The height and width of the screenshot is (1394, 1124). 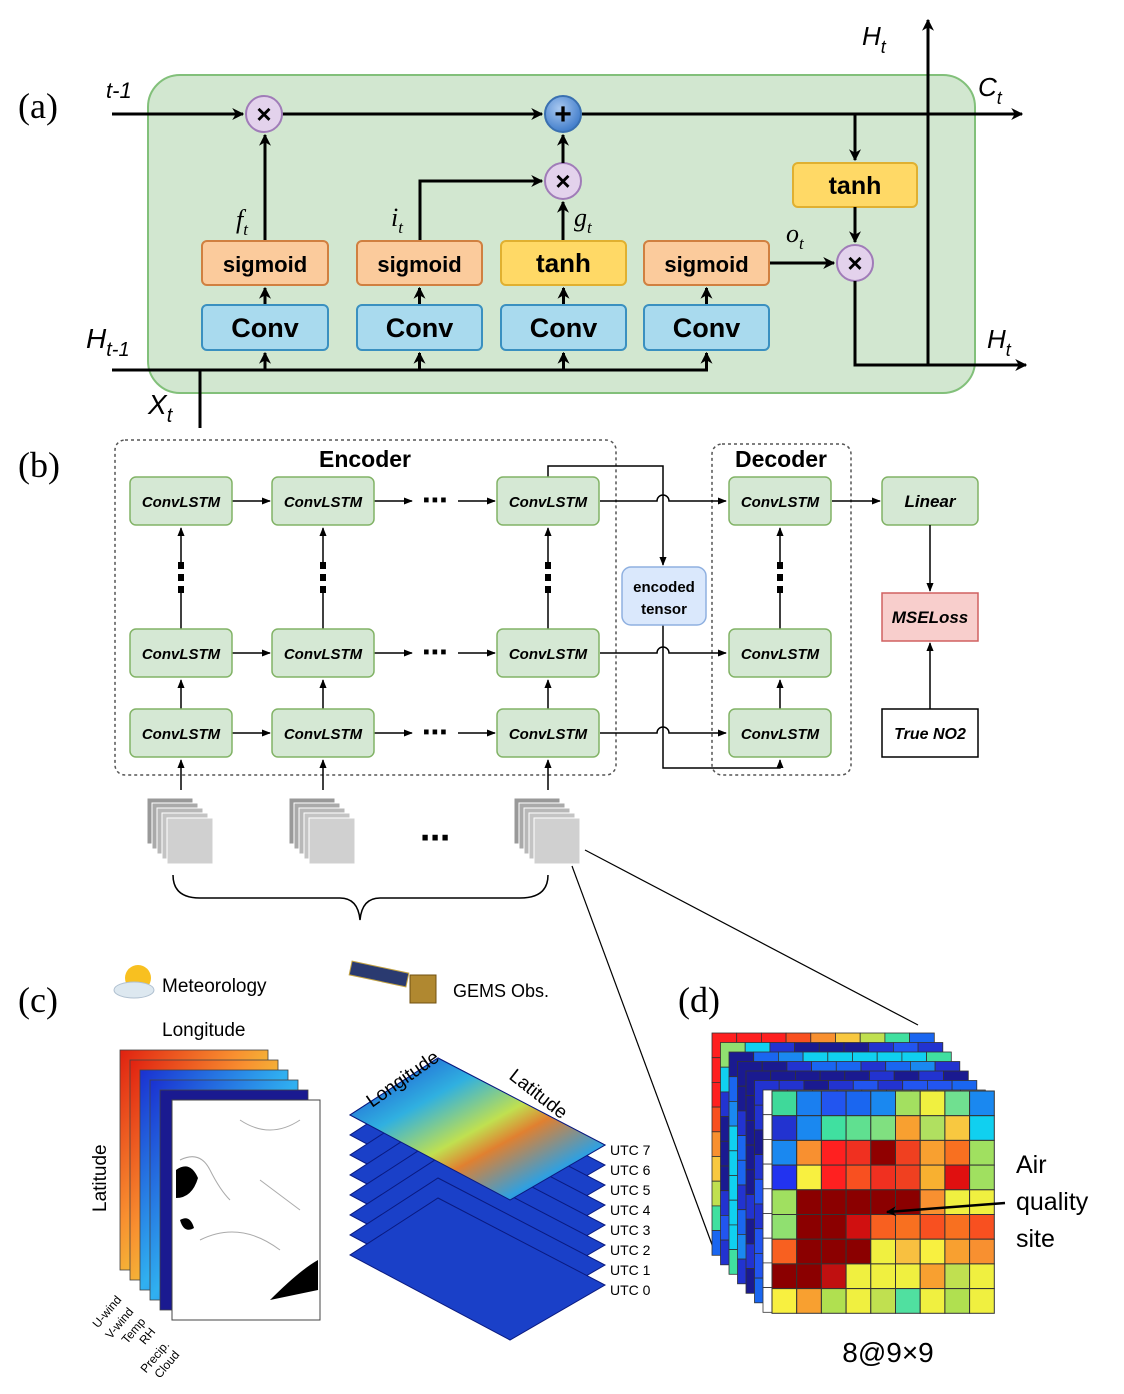 What do you see at coordinates (360, 897) in the screenshot?
I see `input-brace` at bounding box center [360, 897].